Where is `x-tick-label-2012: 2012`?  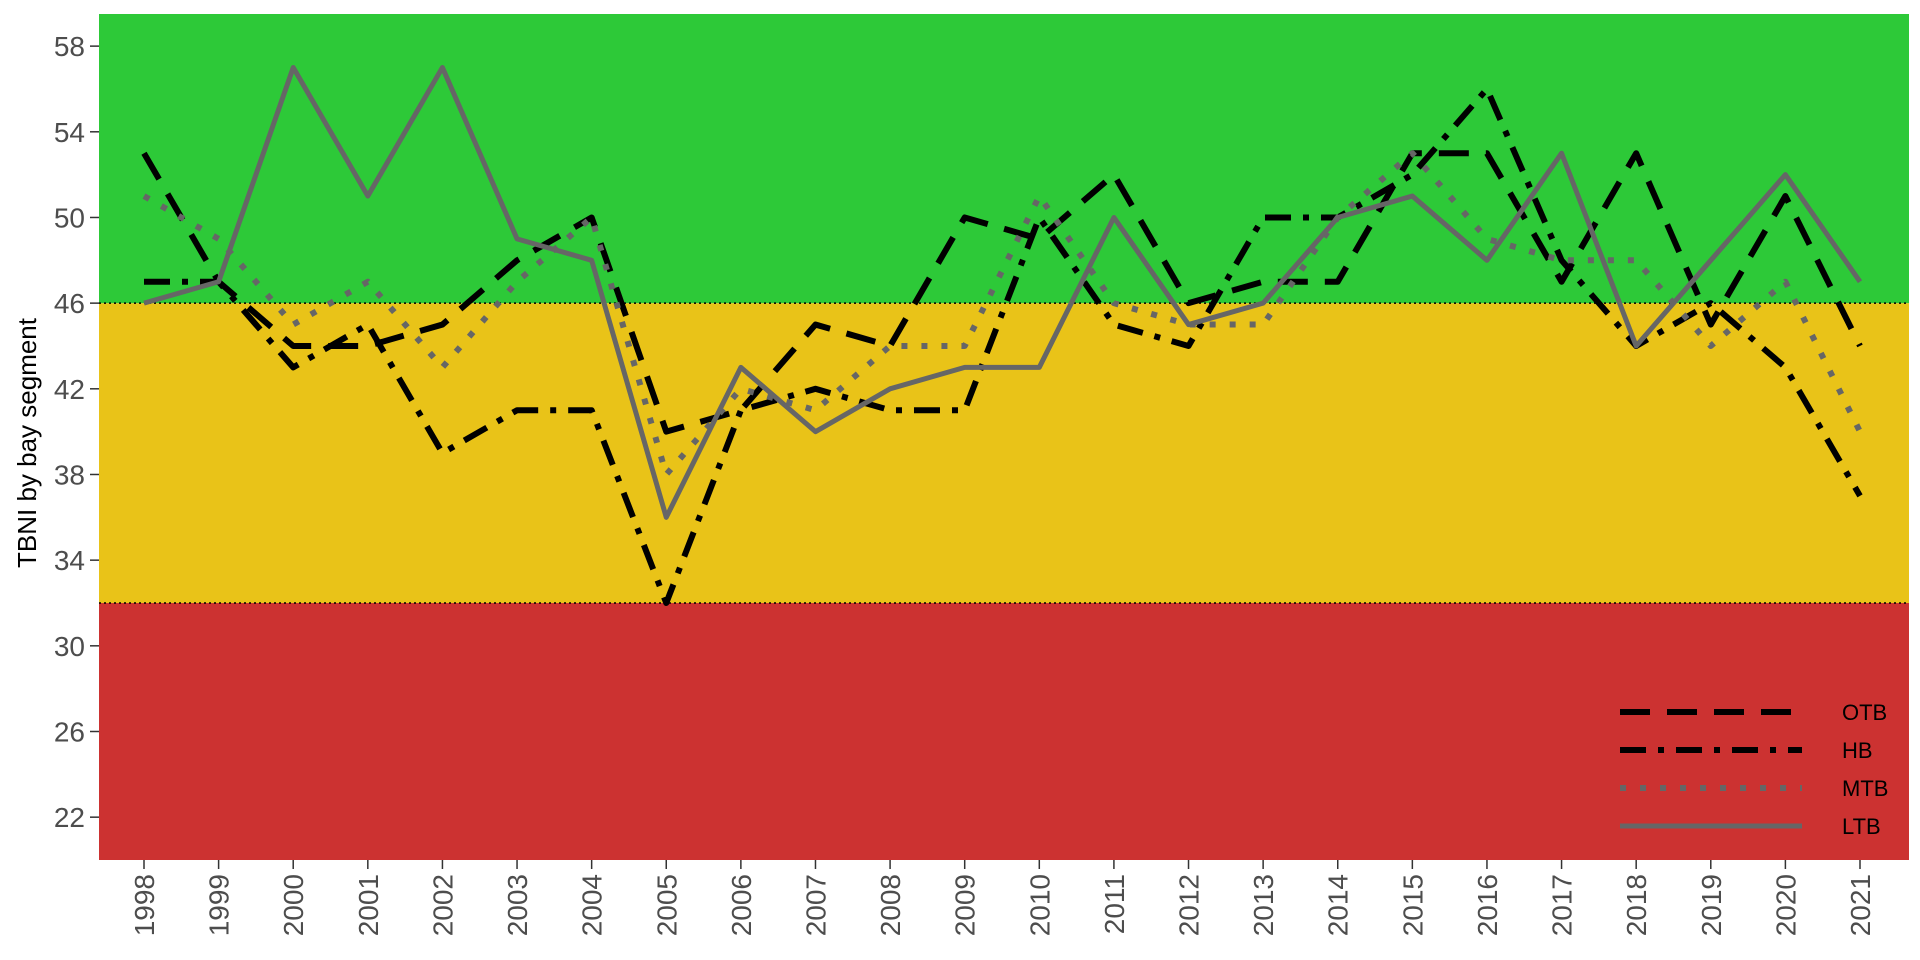 x-tick-label-2012: 2012 is located at coordinates (1189, 905).